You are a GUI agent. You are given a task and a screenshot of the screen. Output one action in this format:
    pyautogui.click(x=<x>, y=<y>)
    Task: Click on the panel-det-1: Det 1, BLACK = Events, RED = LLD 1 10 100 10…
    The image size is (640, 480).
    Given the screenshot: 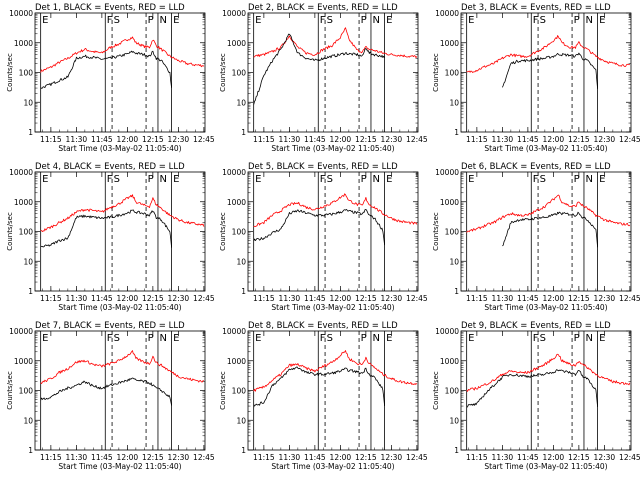 What is the action you would take?
    pyautogui.click(x=110, y=78)
    